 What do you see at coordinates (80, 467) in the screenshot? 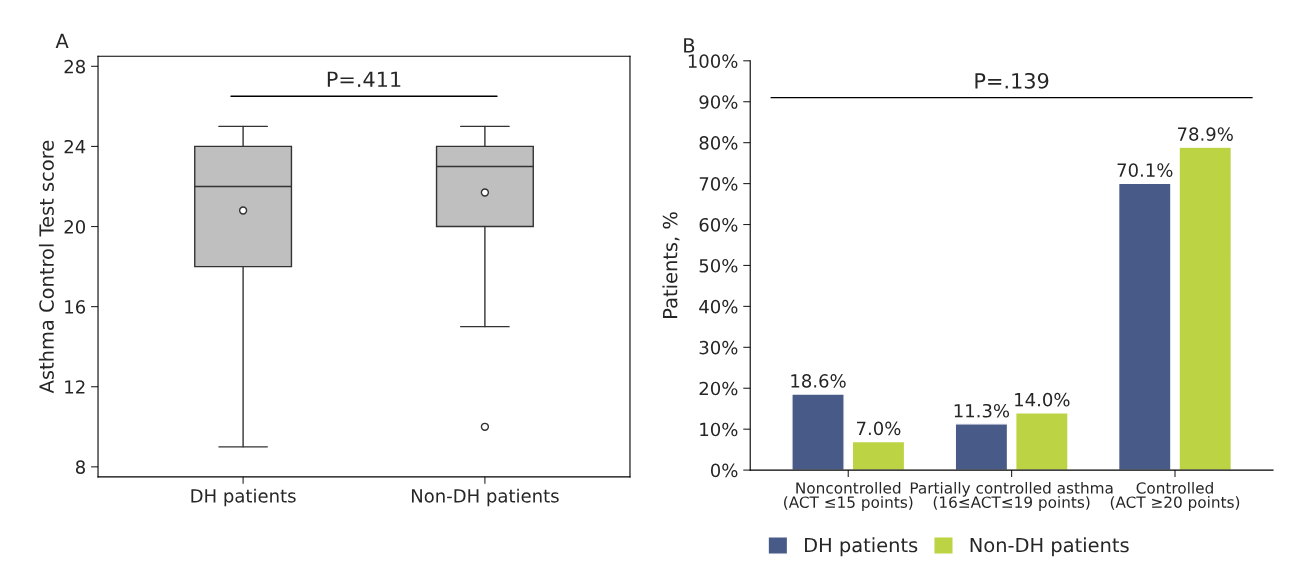
I see `y-tick-label: 8` at bounding box center [80, 467].